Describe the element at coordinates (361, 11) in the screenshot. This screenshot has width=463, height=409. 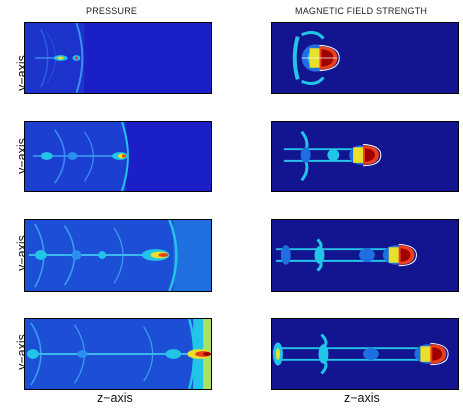
I see `magnetic-column-title: MAGNETIC FIELD STRENGTH` at that location.